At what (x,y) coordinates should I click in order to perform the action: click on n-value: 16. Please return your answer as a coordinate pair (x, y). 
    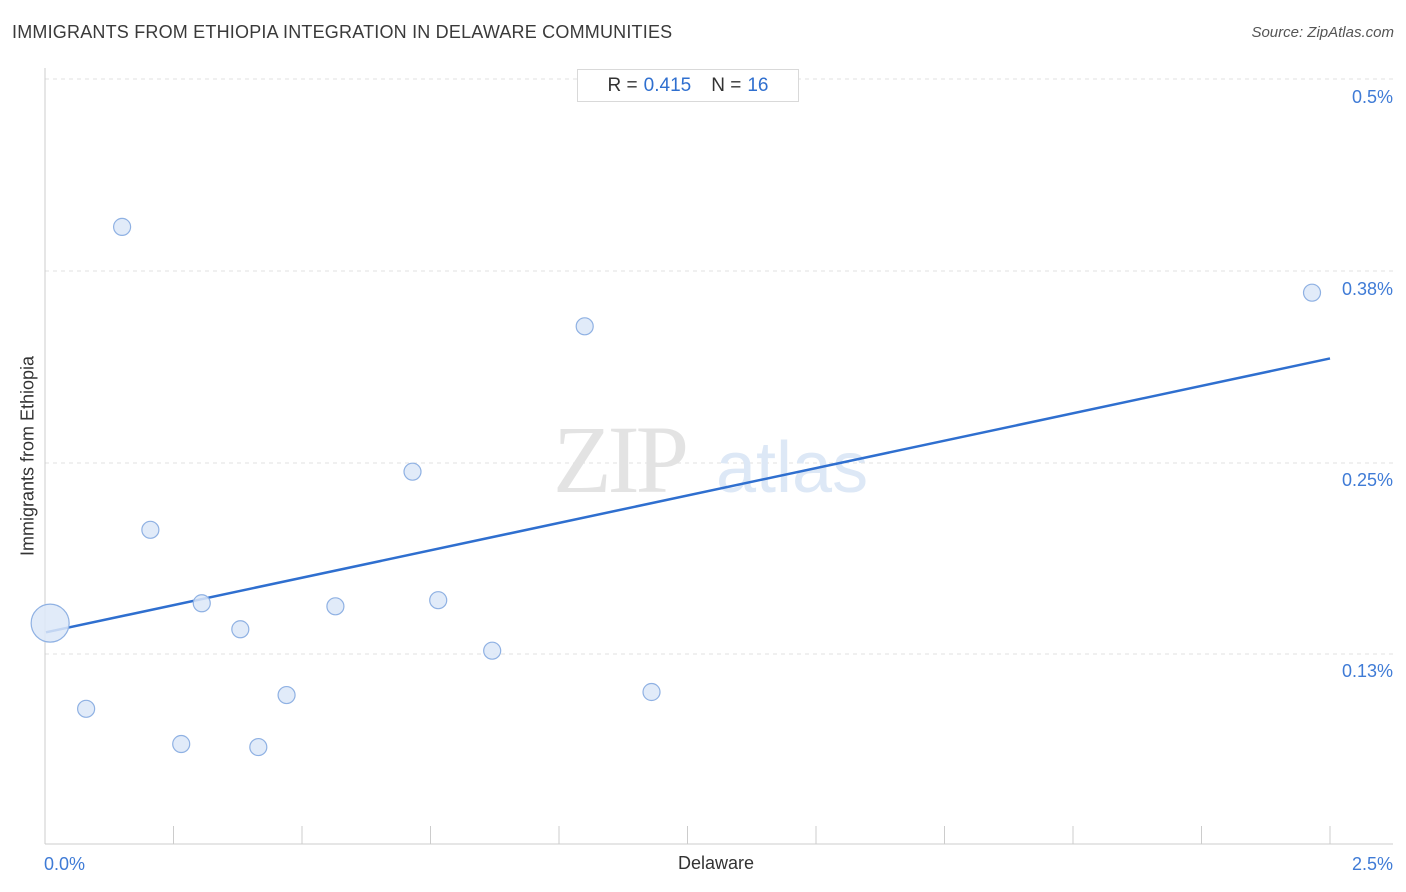
    Looking at the image, I should click on (758, 85).